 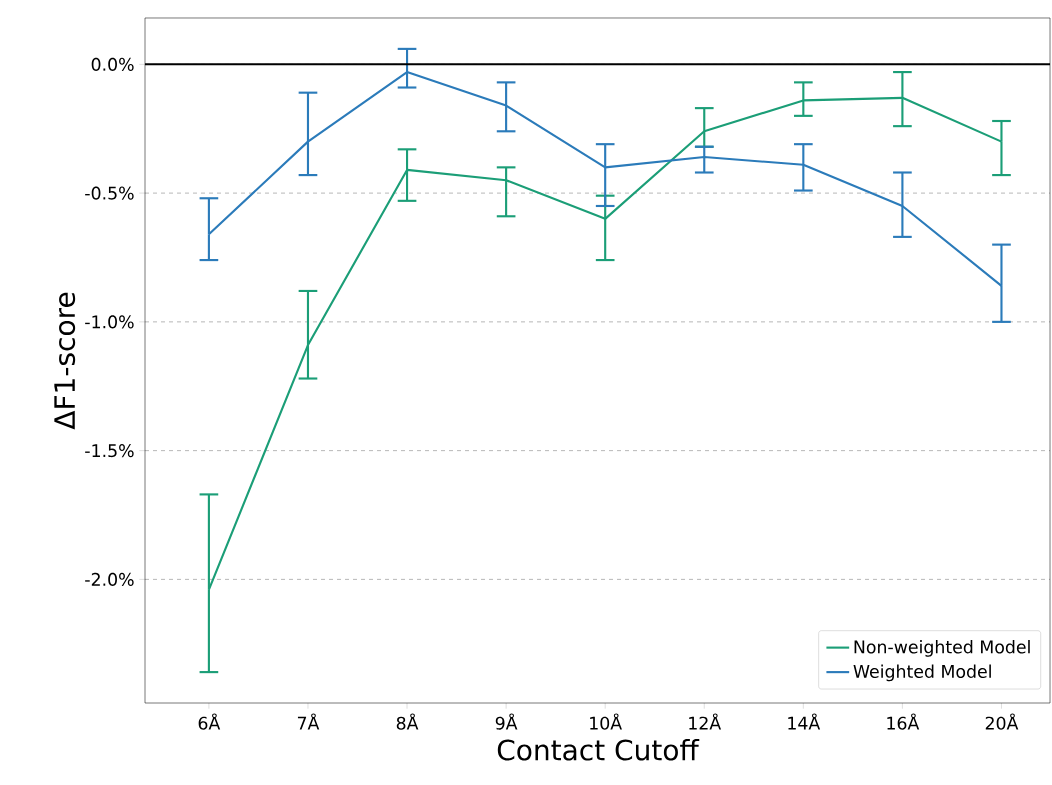 I want to click on y-tick-label: -1.0%, so click(x=109, y=322).